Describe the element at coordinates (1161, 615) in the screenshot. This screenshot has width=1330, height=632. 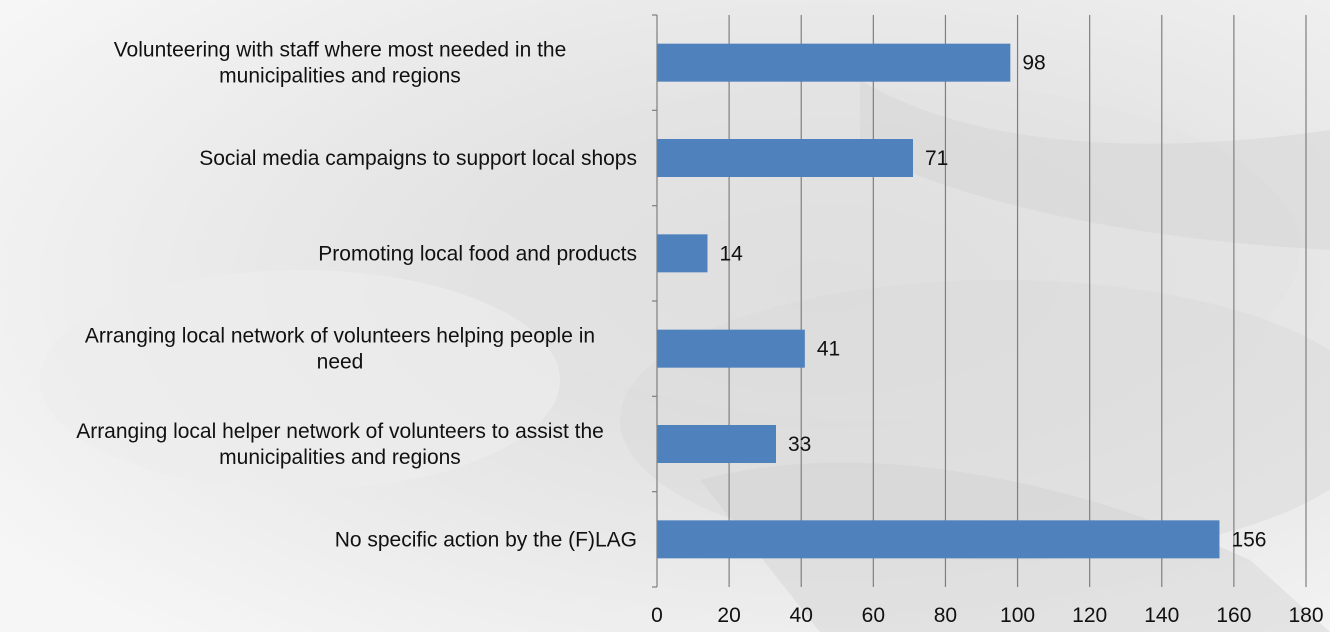
I see `x-tick-label: 140` at that location.